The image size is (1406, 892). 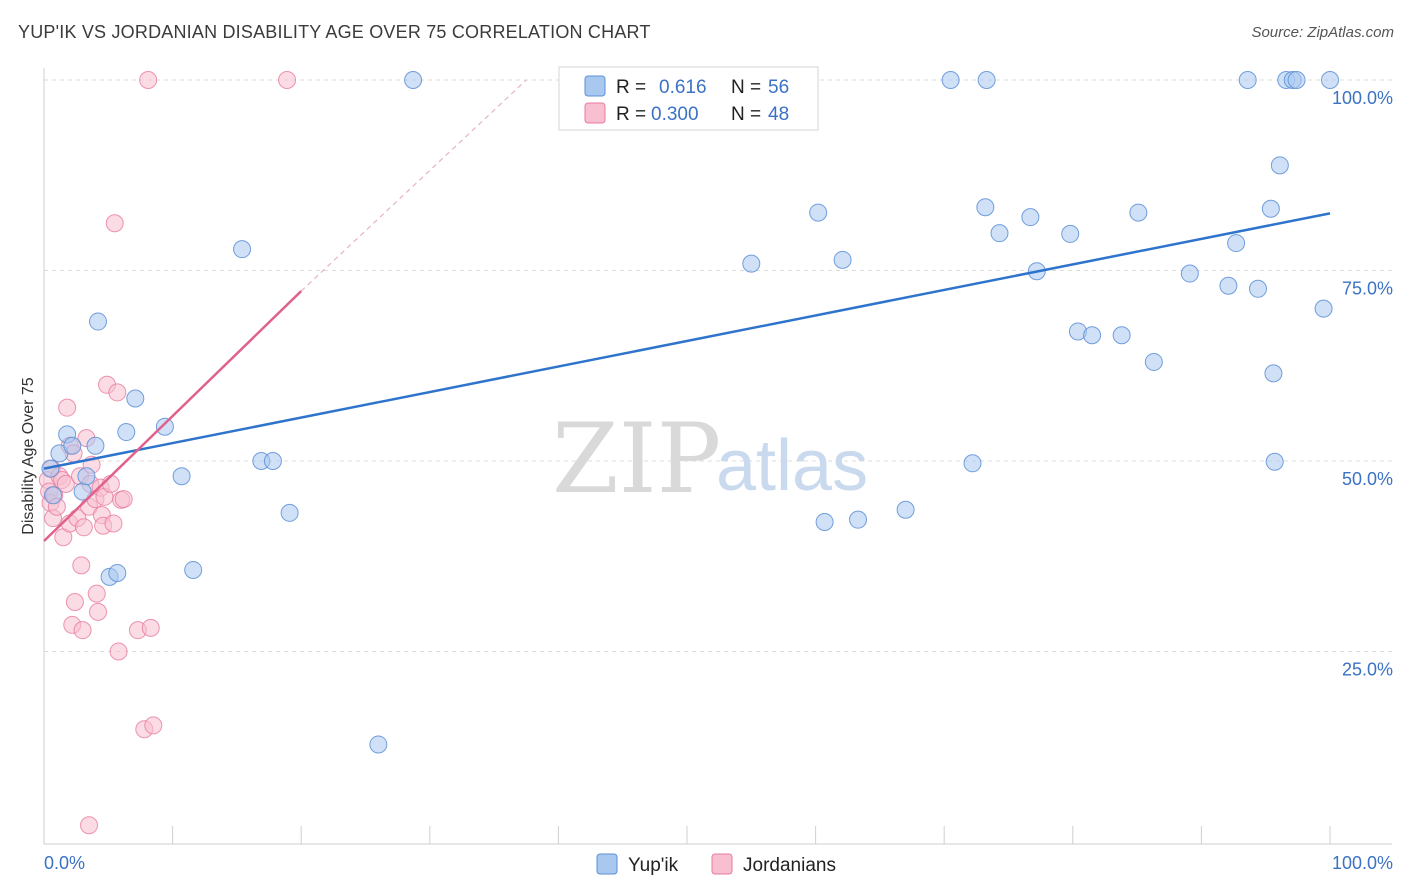 I want to click on series-legend: Yup'ik Jordanians, so click(x=716, y=864).